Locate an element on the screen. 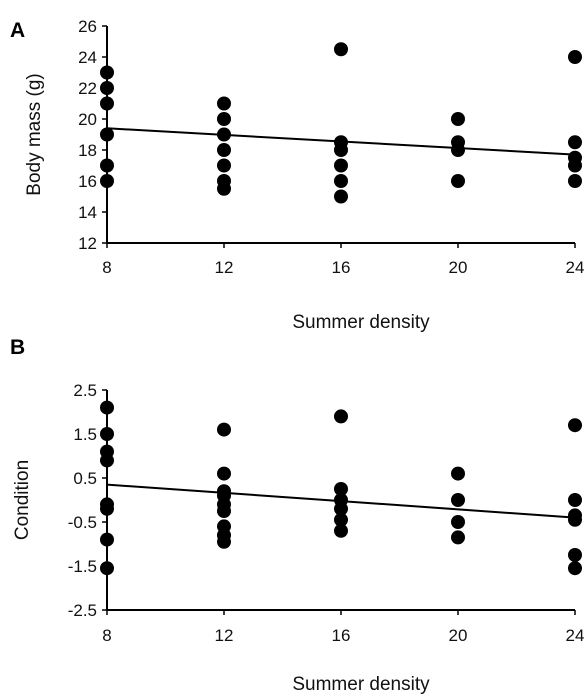 Image resolution: width=588 pixels, height=696 pixels. y-tick-label: 26 is located at coordinates (87, 26).